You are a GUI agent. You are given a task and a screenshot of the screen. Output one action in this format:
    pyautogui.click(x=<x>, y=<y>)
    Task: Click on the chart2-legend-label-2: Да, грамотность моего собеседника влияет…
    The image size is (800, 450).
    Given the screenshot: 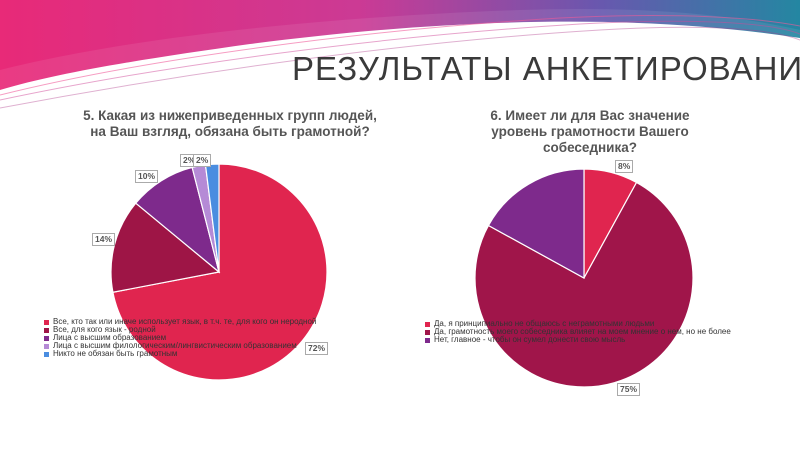 What is the action you would take?
    pyautogui.click(x=582, y=331)
    